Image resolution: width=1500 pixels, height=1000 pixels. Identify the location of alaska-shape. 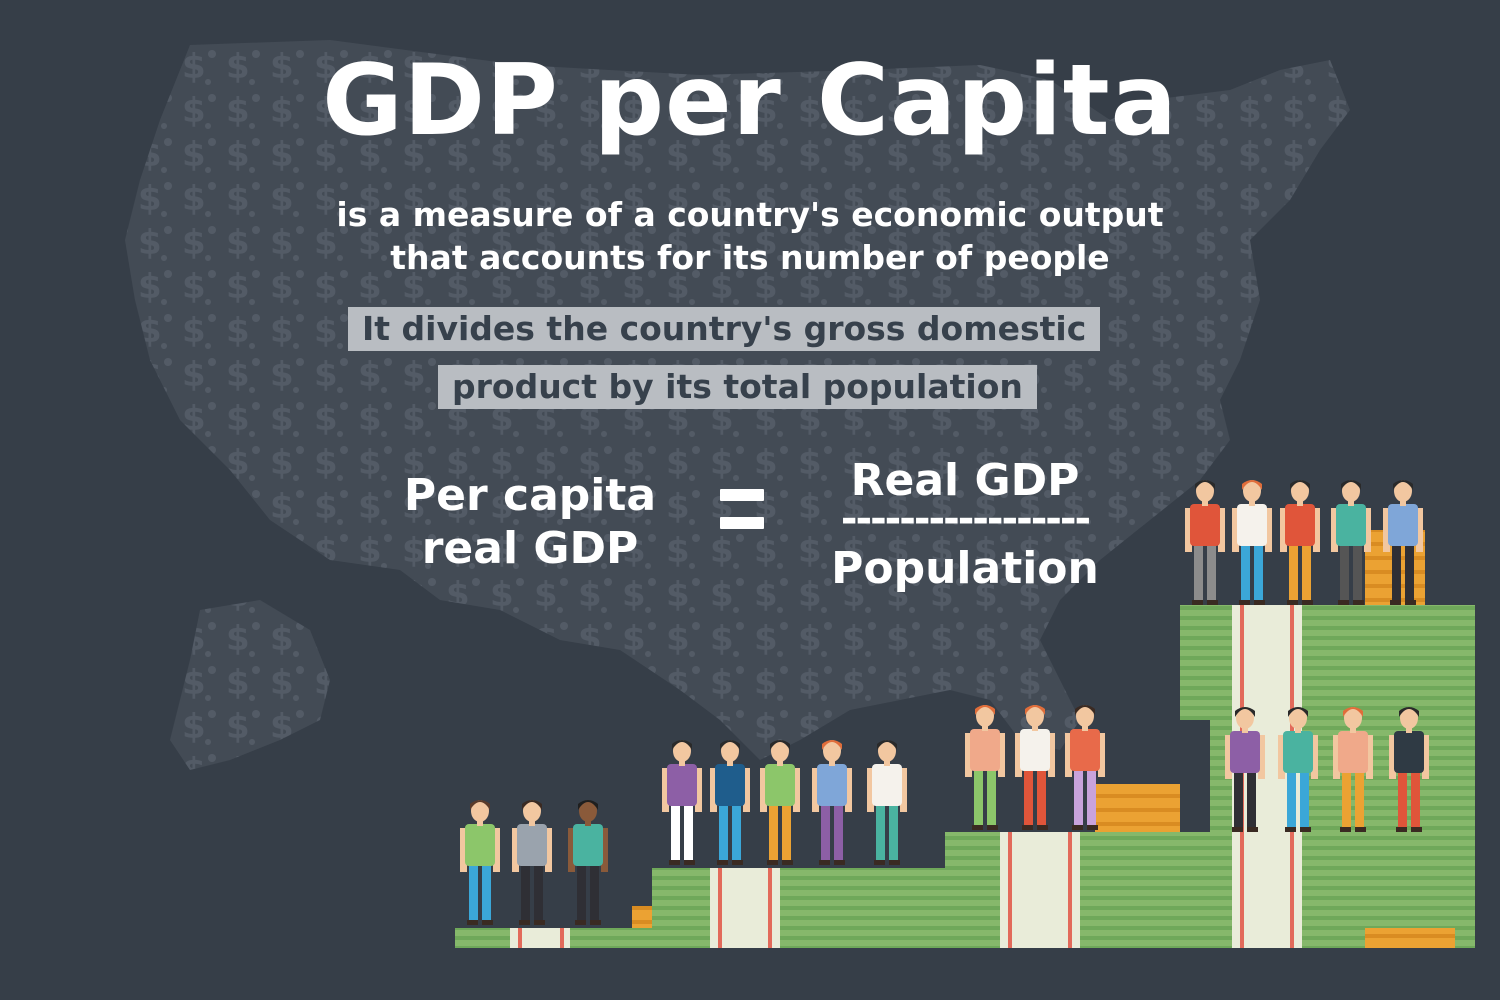
(250, 685).